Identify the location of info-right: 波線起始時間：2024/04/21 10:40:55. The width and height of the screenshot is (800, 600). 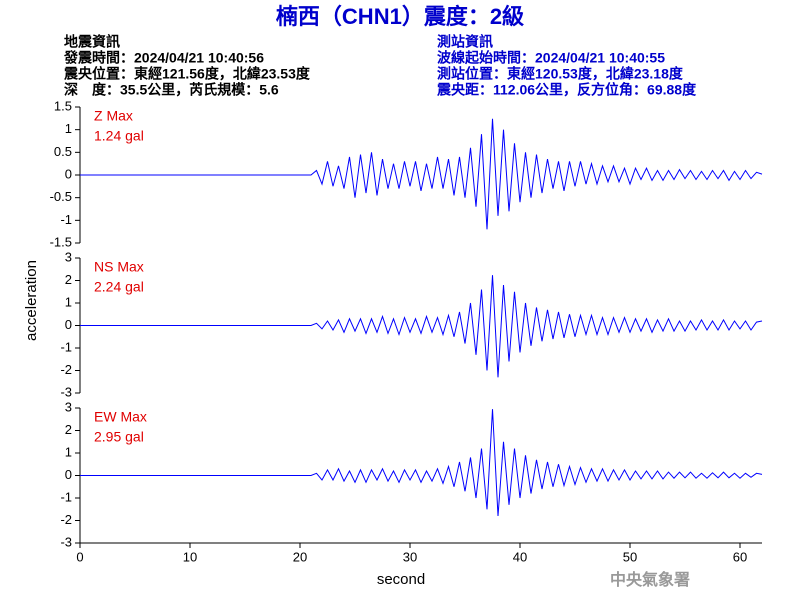
(551, 58).